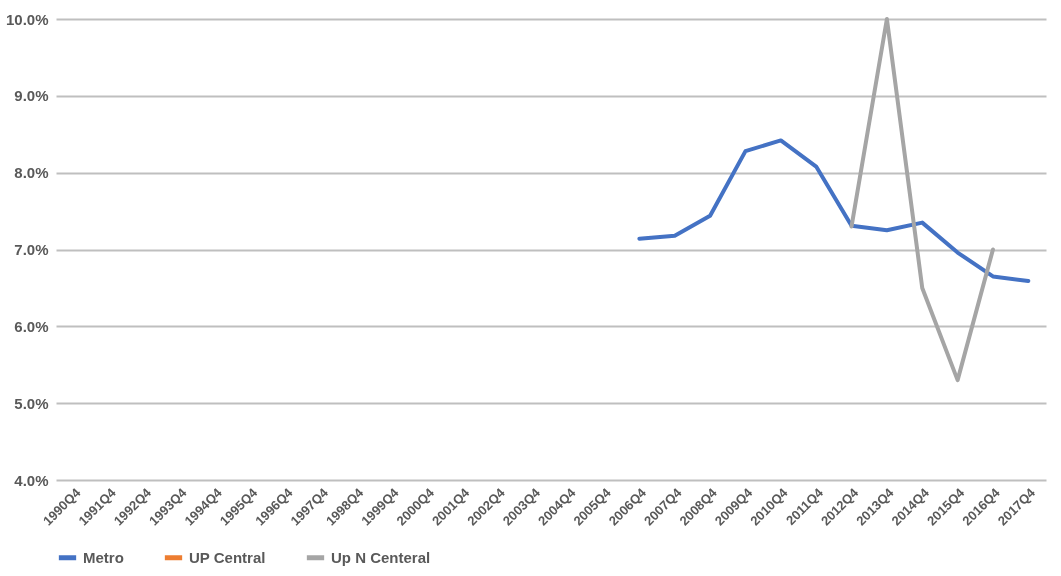 The width and height of the screenshot is (1061, 576). What do you see at coordinates (103, 557) in the screenshot?
I see `legend-label: Metro` at bounding box center [103, 557].